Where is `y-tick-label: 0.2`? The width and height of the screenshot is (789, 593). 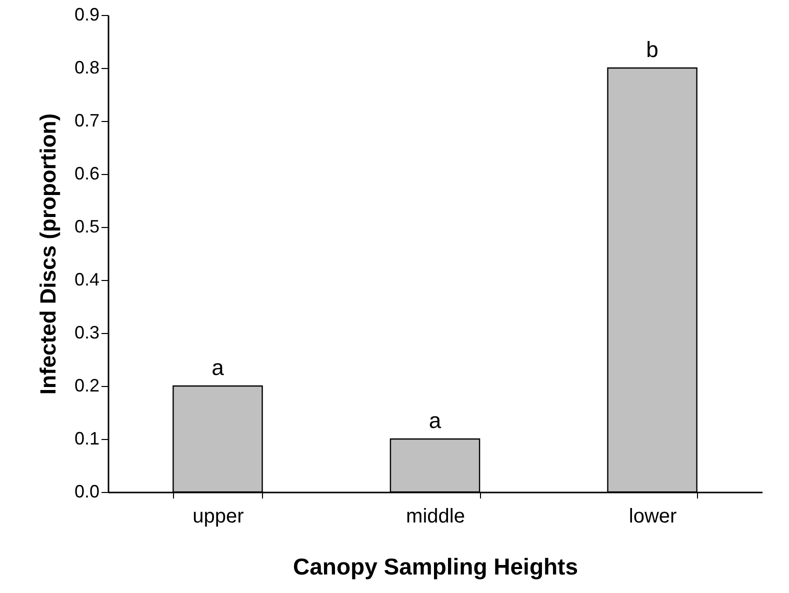 y-tick-label: 0.2 is located at coordinates (87, 386).